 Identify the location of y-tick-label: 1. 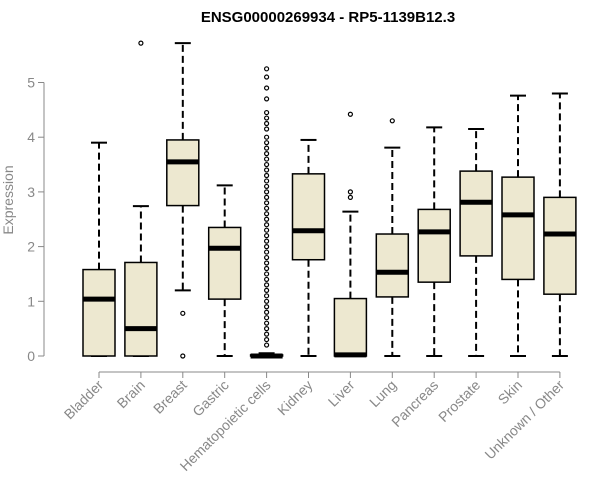
(31, 301).